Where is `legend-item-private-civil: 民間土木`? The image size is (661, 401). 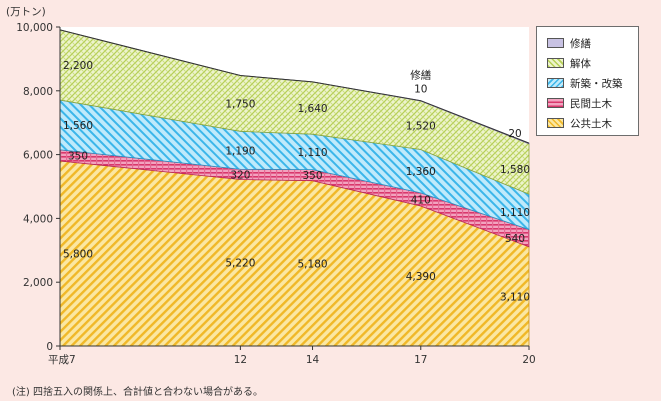 legend-item-private-civil: 民間土木 is located at coordinates (592, 103).